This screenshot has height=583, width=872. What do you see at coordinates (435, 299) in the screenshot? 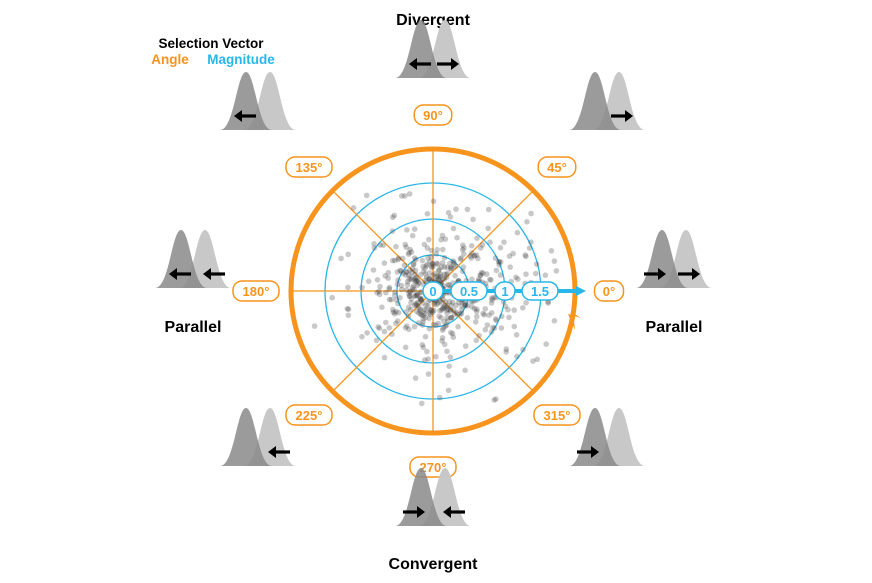
I see `selection-vector-points` at bounding box center [435, 299].